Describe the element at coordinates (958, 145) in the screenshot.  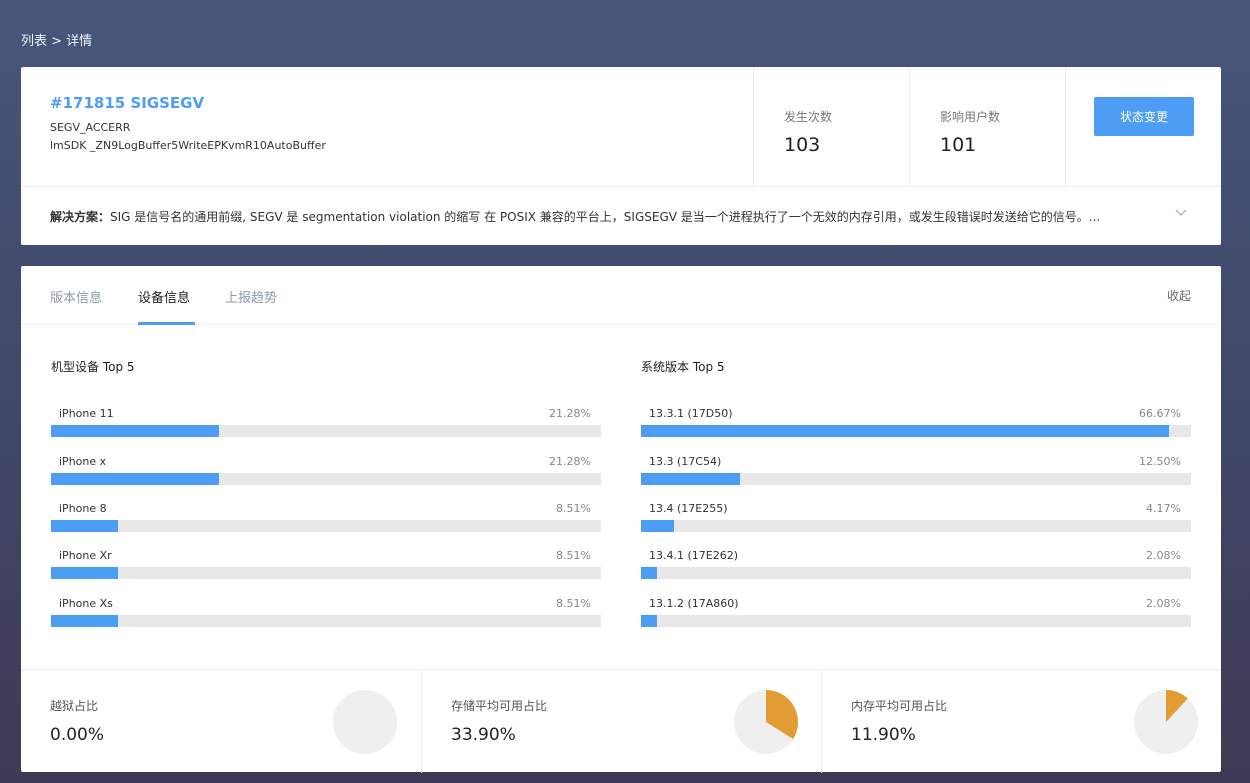
I see `affected-users-value: 101` at that location.